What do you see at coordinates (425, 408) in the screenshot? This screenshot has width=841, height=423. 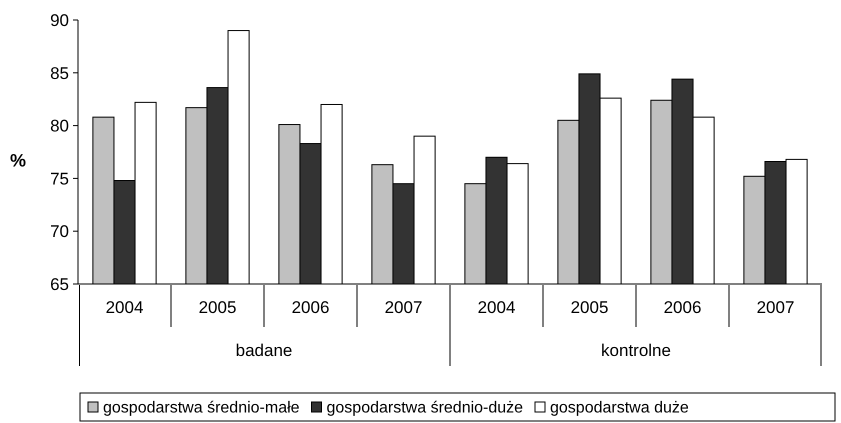 I see `legend-label: gospodarstwa średnio-duże` at bounding box center [425, 408].